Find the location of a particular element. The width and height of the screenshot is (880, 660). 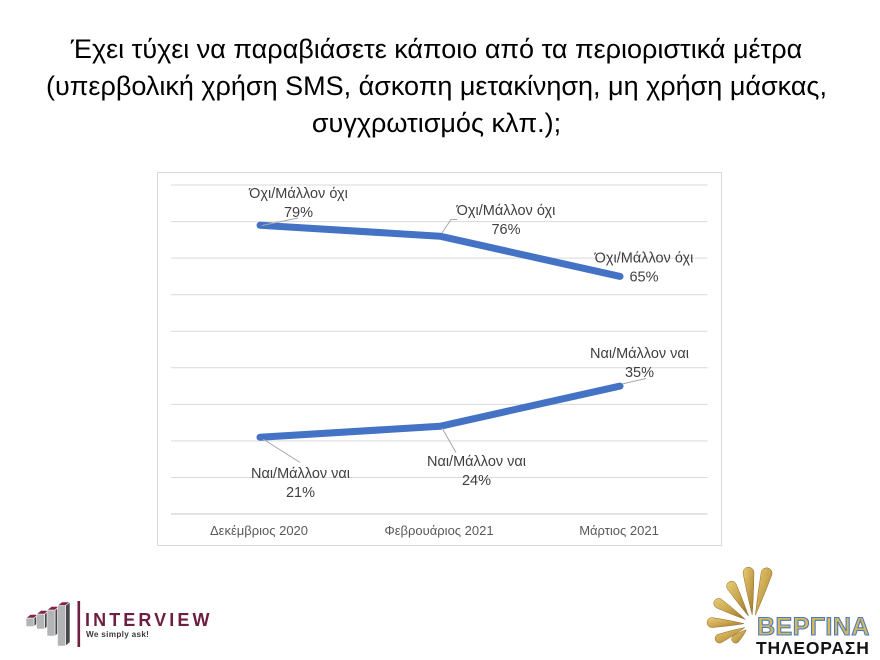

page-title-line: συγχρωτισμός κλπ.); is located at coordinates (436, 123).